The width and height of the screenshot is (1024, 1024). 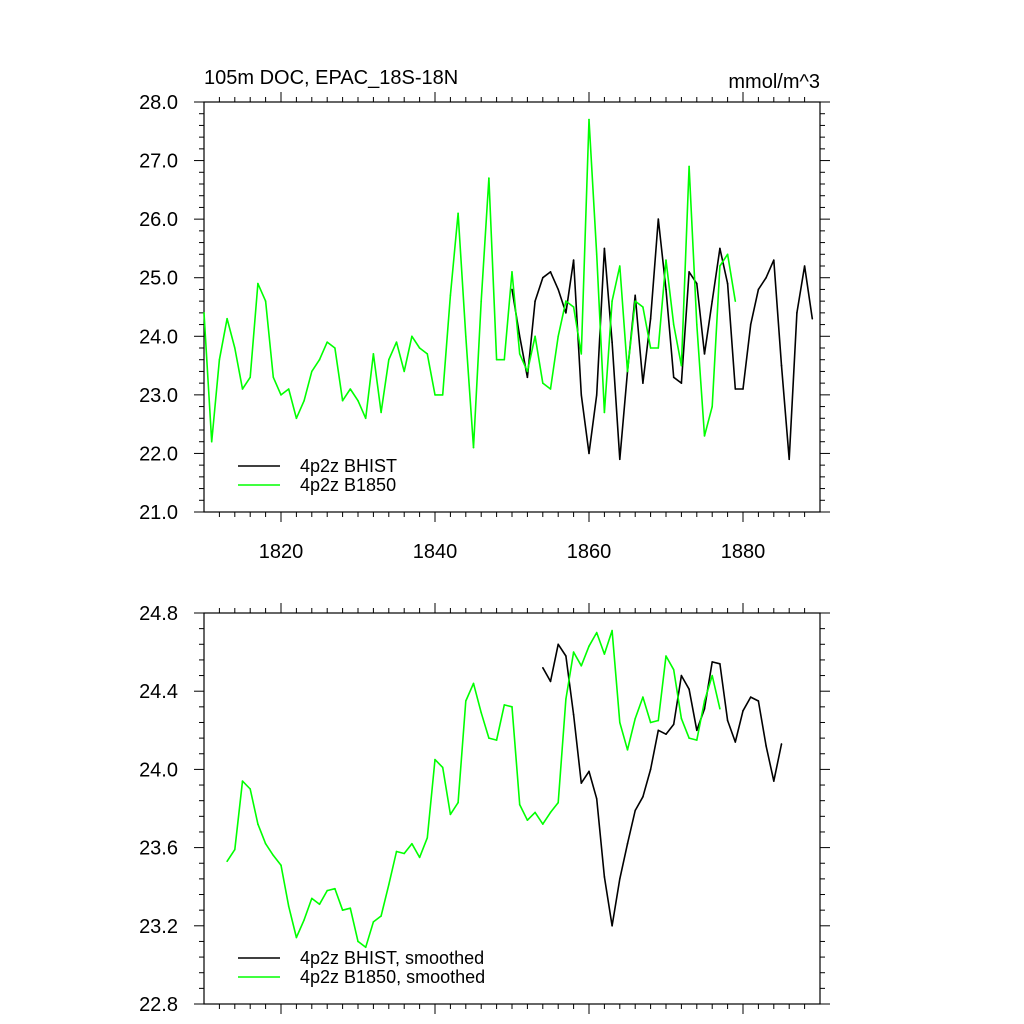 I want to click on y-tick-label: 23.2, so click(x=158, y=927).